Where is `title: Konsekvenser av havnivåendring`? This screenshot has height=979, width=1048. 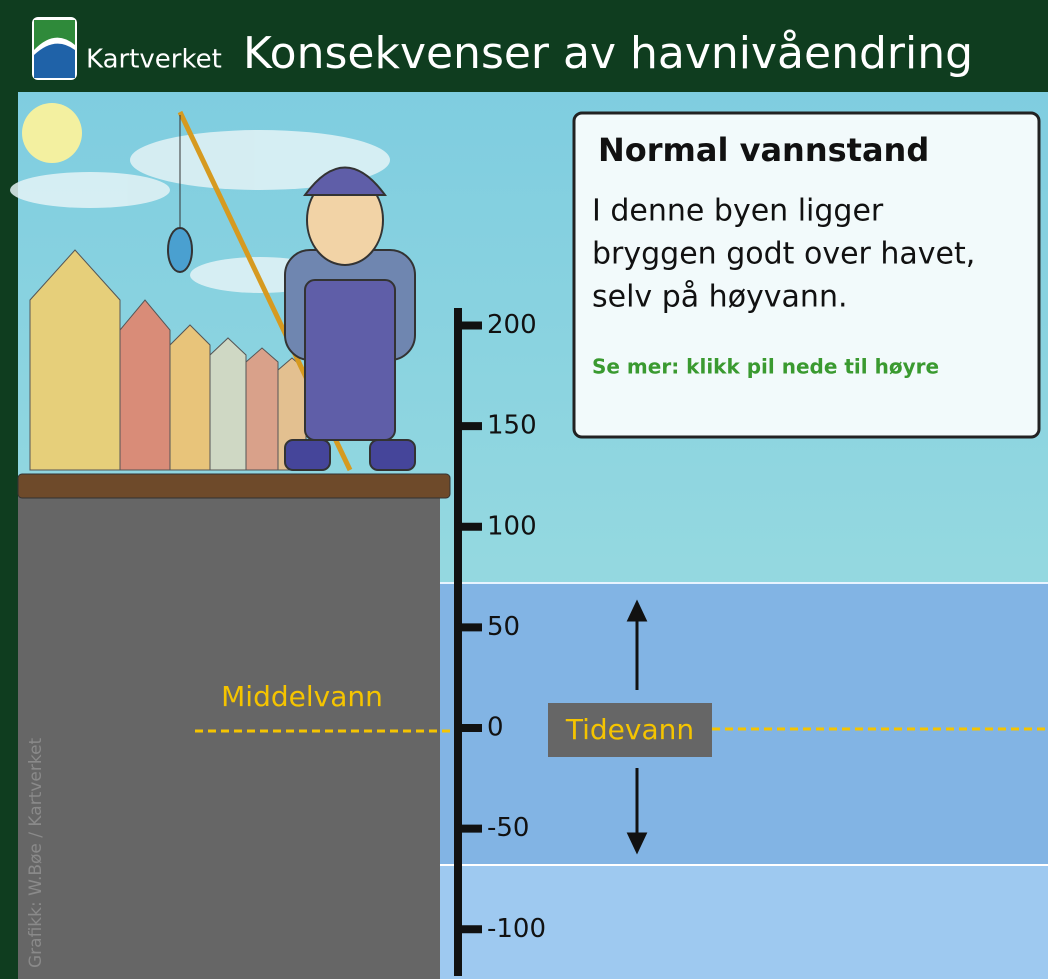
title: Konsekvenser av havnivåendring is located at coordinates (608, 53).